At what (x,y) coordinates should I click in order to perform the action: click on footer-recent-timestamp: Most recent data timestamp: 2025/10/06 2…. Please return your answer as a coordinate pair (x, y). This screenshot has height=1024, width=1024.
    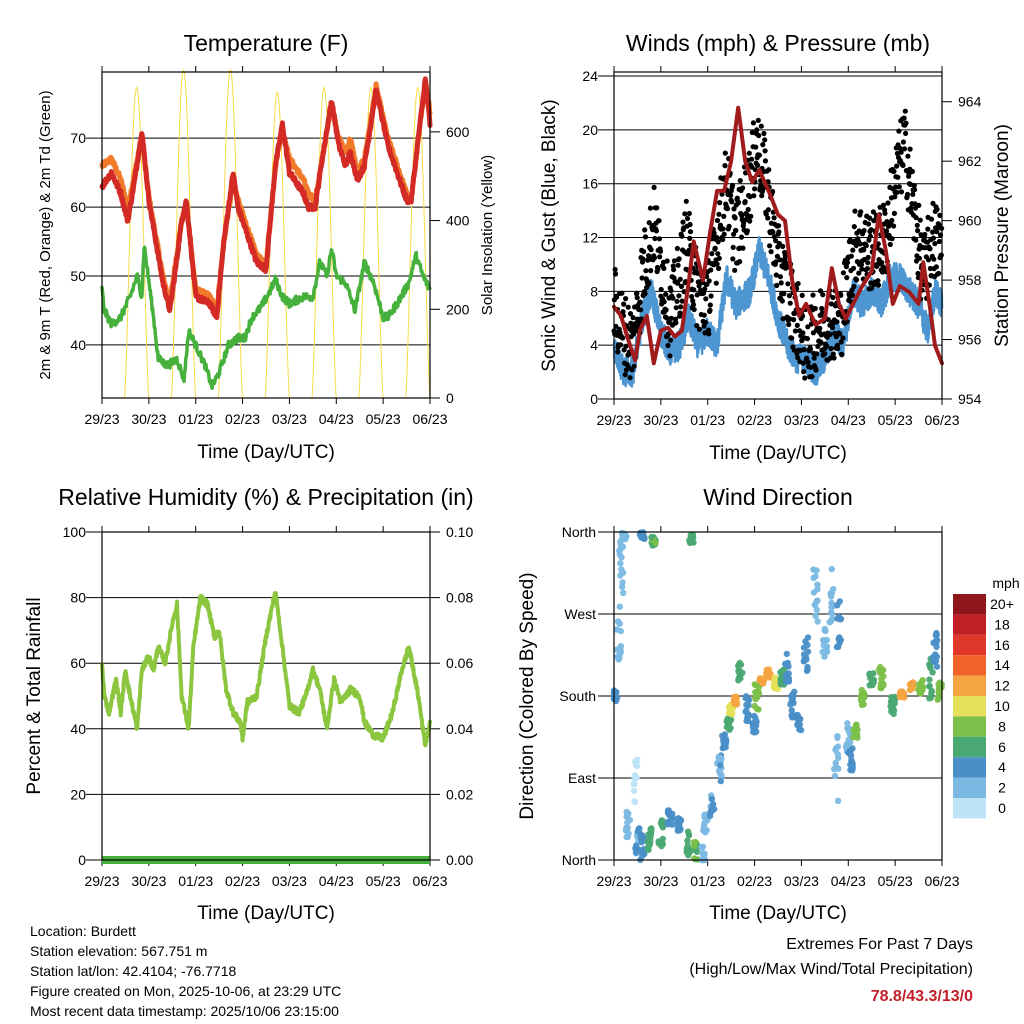
    Looking at the image, I should click on (184, 1011).